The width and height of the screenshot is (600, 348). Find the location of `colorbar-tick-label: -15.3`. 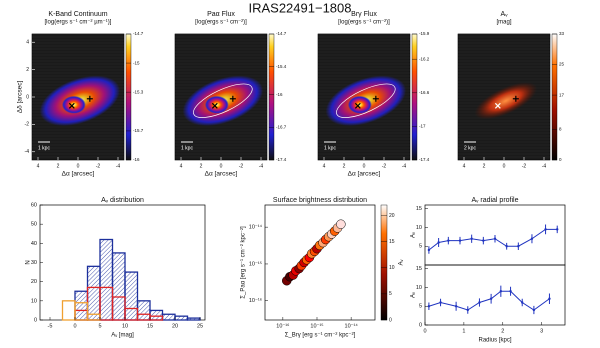

colorbar-tick-label: -15.3 is located at coordinates (138, 91).